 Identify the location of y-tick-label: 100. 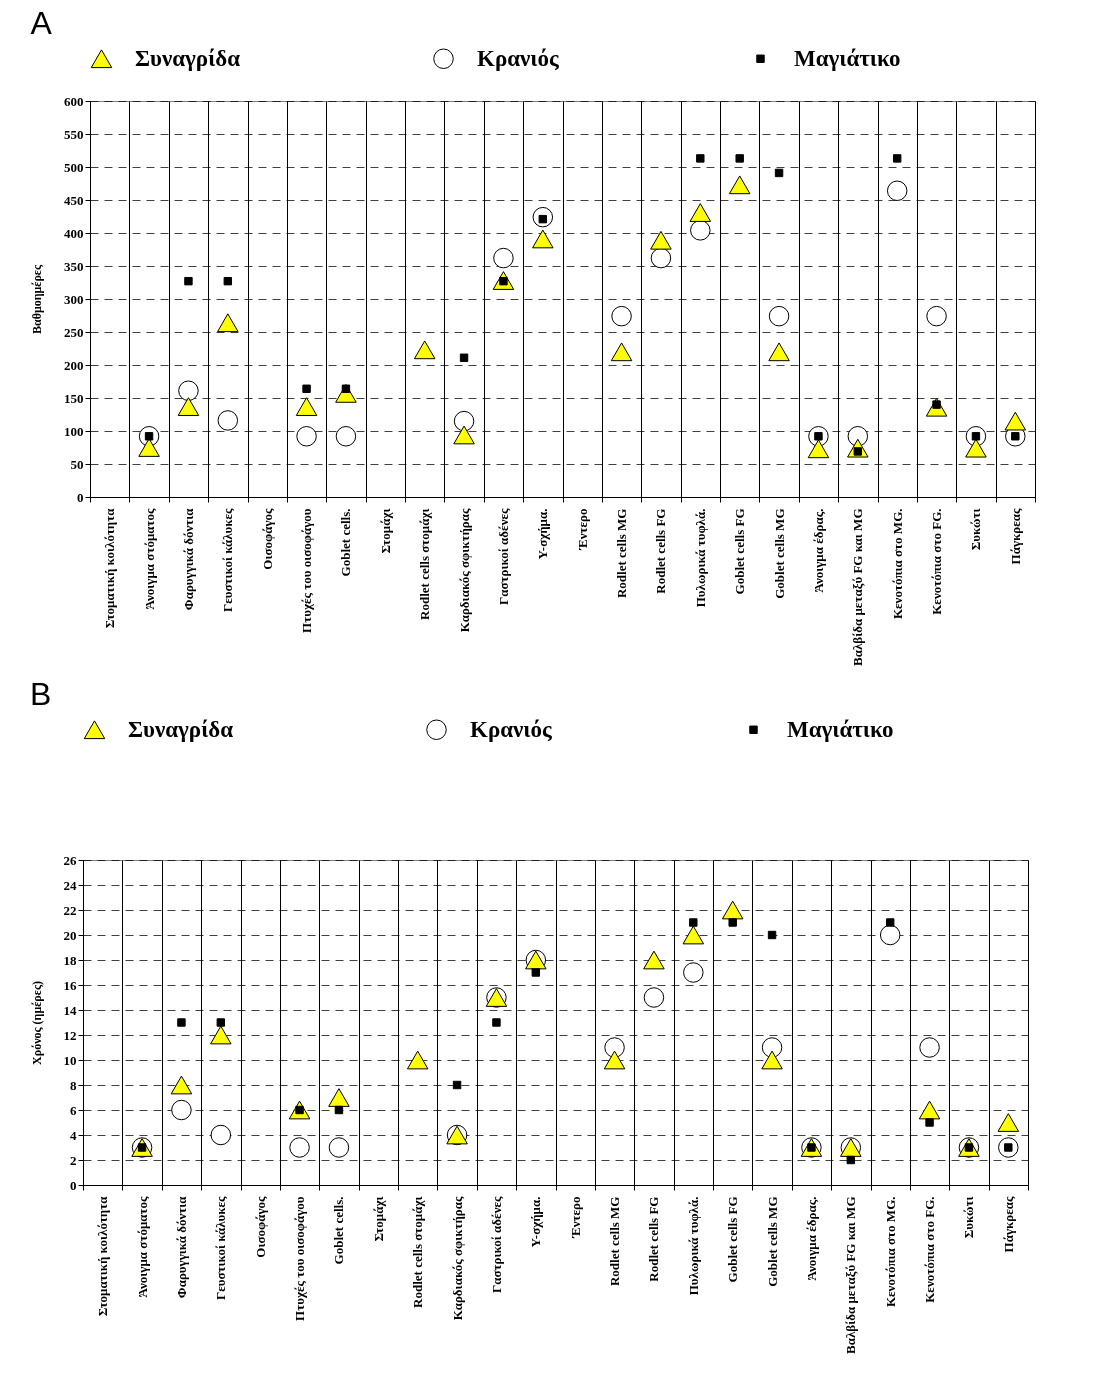
(74, 431).